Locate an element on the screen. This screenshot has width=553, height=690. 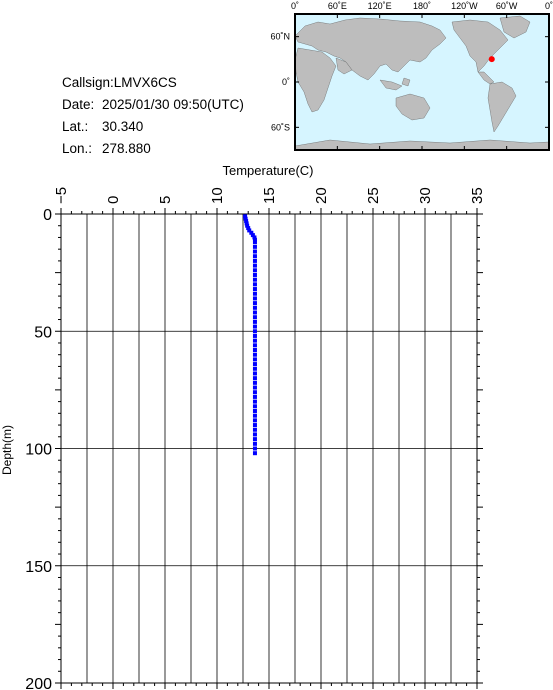
map-lon-tick-label: 180˚ is located at coordinates (422, 6).